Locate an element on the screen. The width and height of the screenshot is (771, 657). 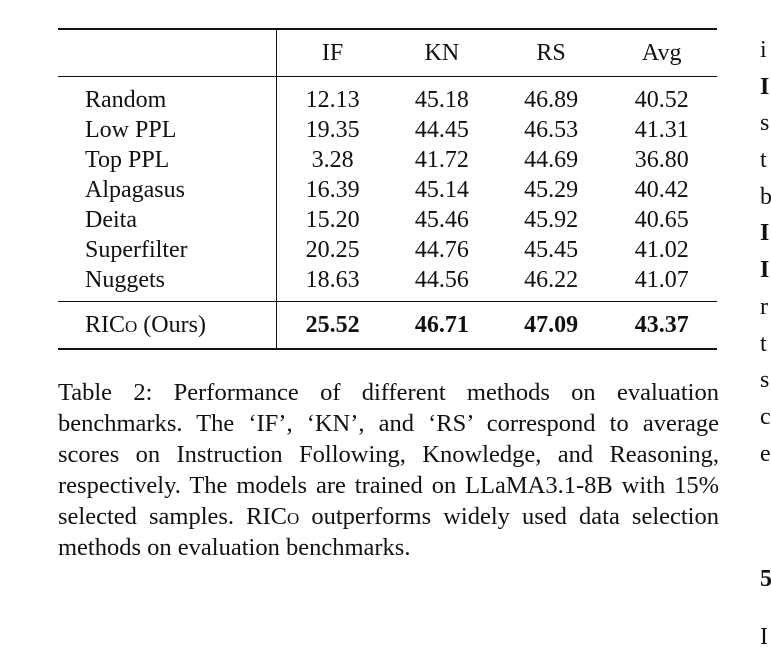
cell-avg: 36.80 is located at coordinates (661, 160).